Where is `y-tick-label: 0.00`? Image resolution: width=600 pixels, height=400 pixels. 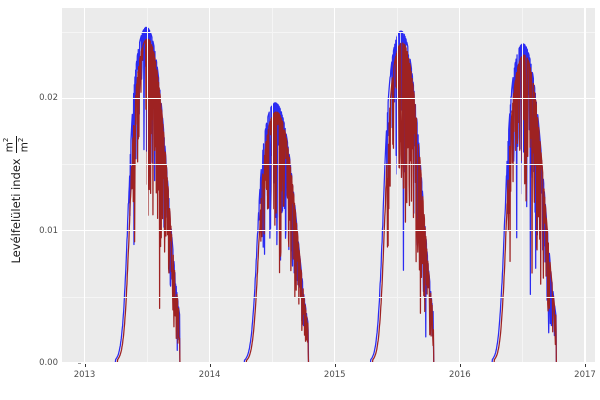
y-tick-label: 0.00 is located at coordinates (48, 363).